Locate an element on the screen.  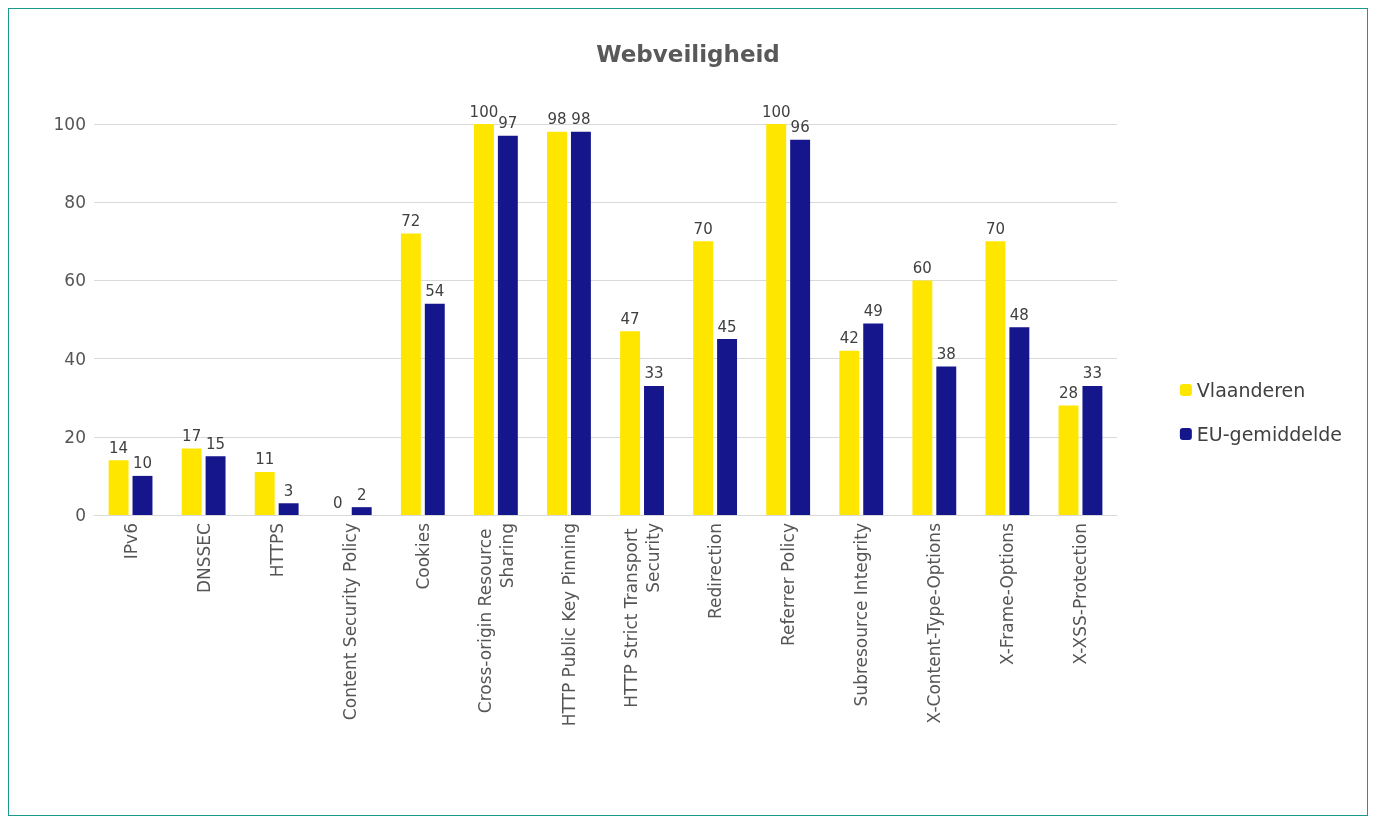
data-label: 28 is located at coordinates (1068, 393).